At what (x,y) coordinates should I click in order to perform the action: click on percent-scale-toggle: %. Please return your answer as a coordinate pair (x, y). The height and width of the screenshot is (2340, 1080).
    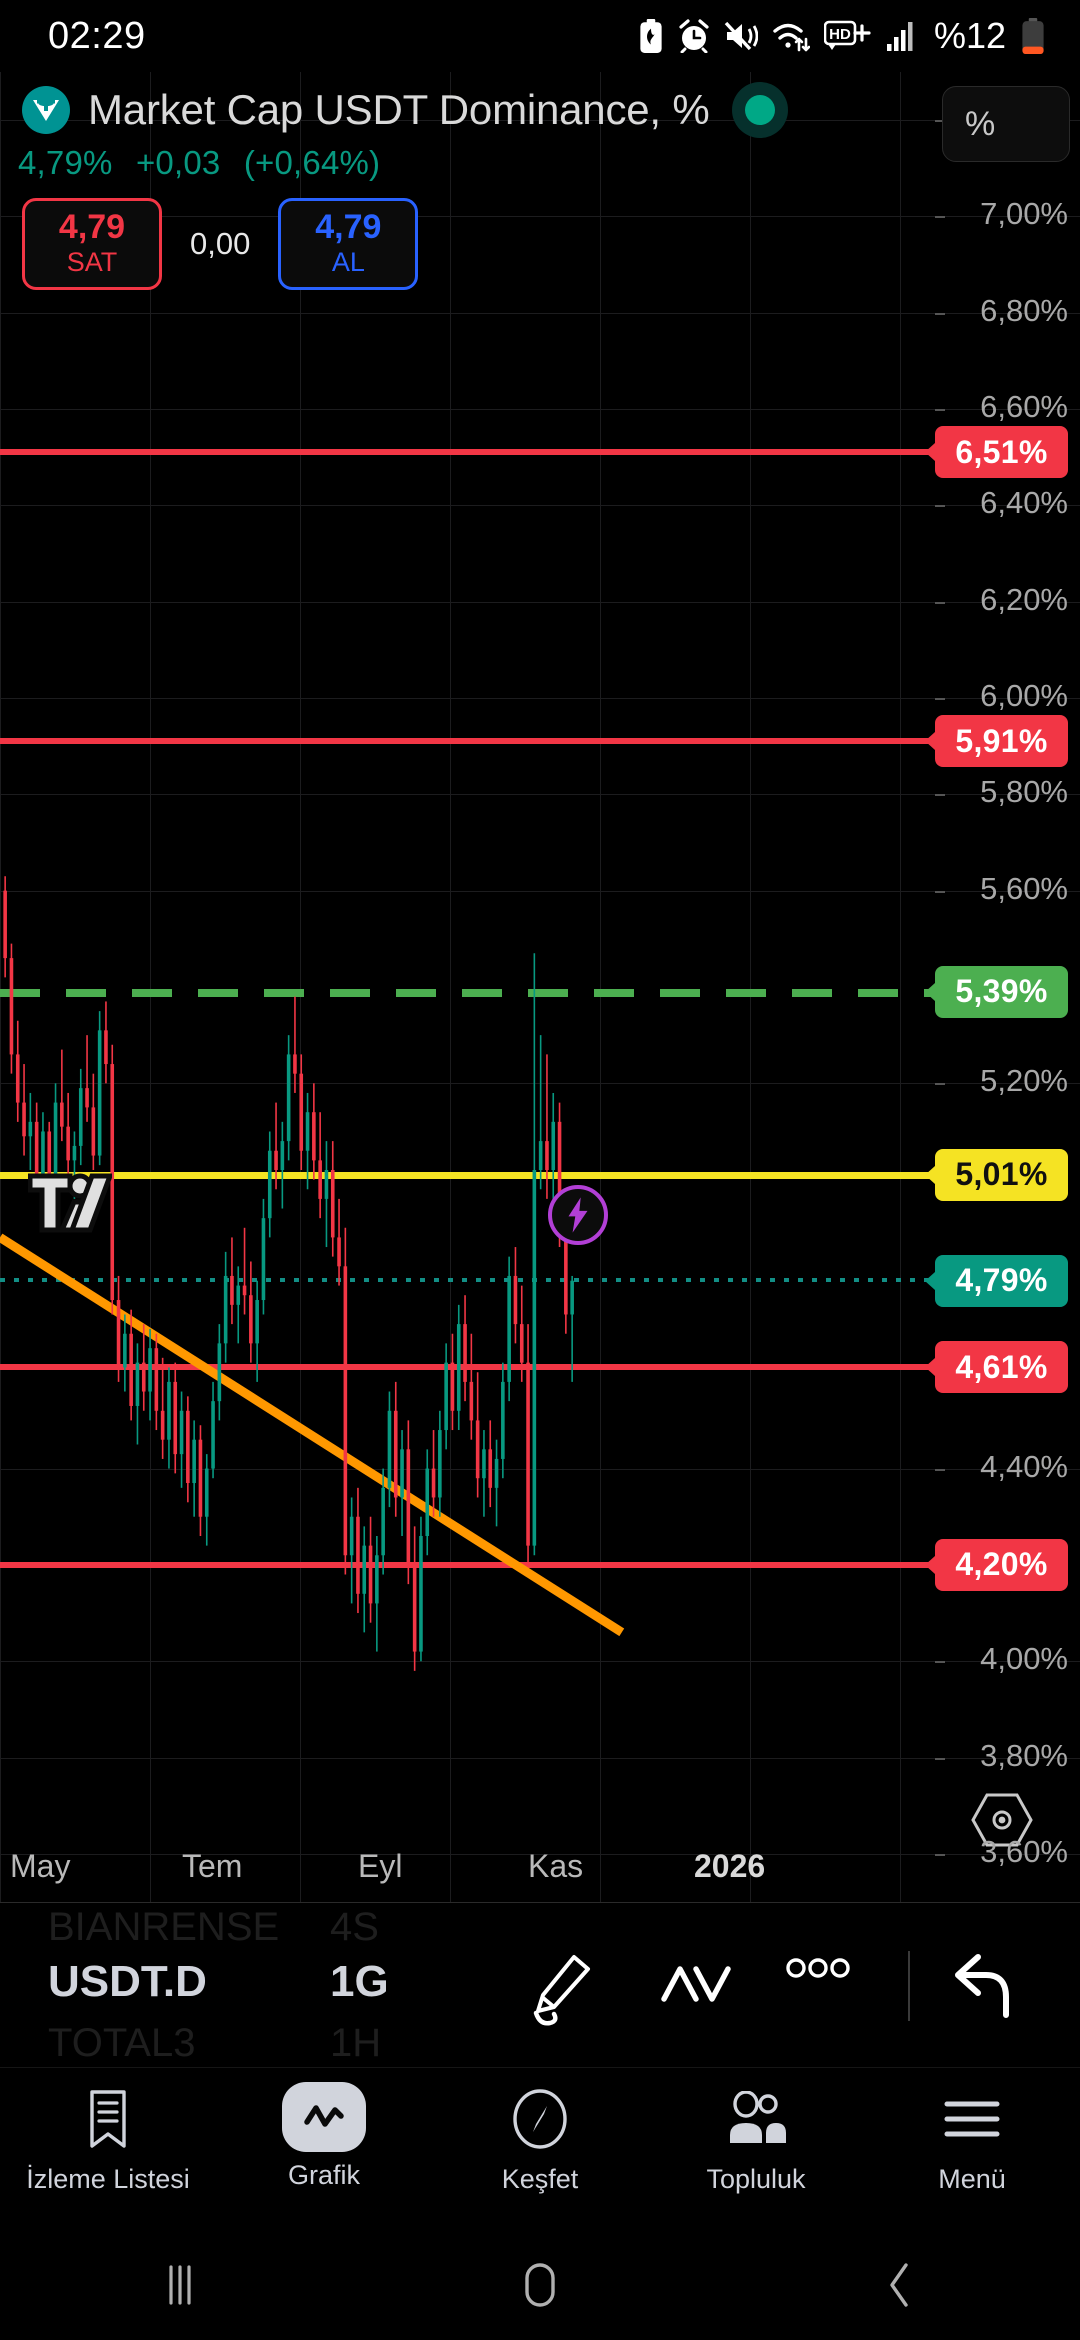
    Looking at the image, I should click on (1006, 124).